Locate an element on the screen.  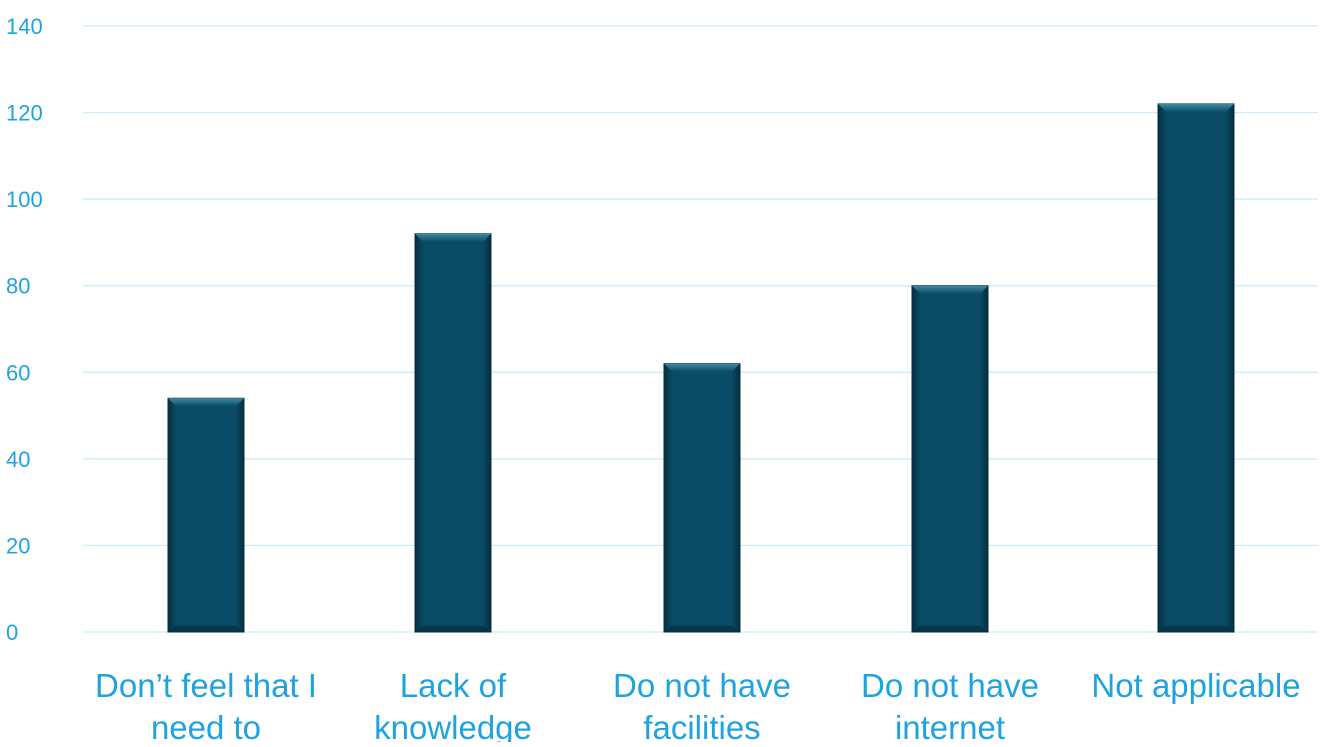
y-tick-label: 100 is located at coordinates (24, 199).